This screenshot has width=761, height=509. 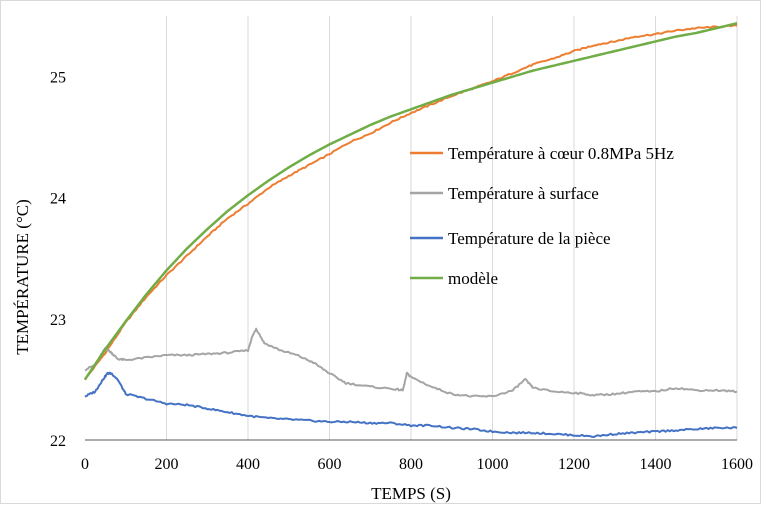 I want to click on x-axis-label: TEMPS (S), so click(x=411, y=493).